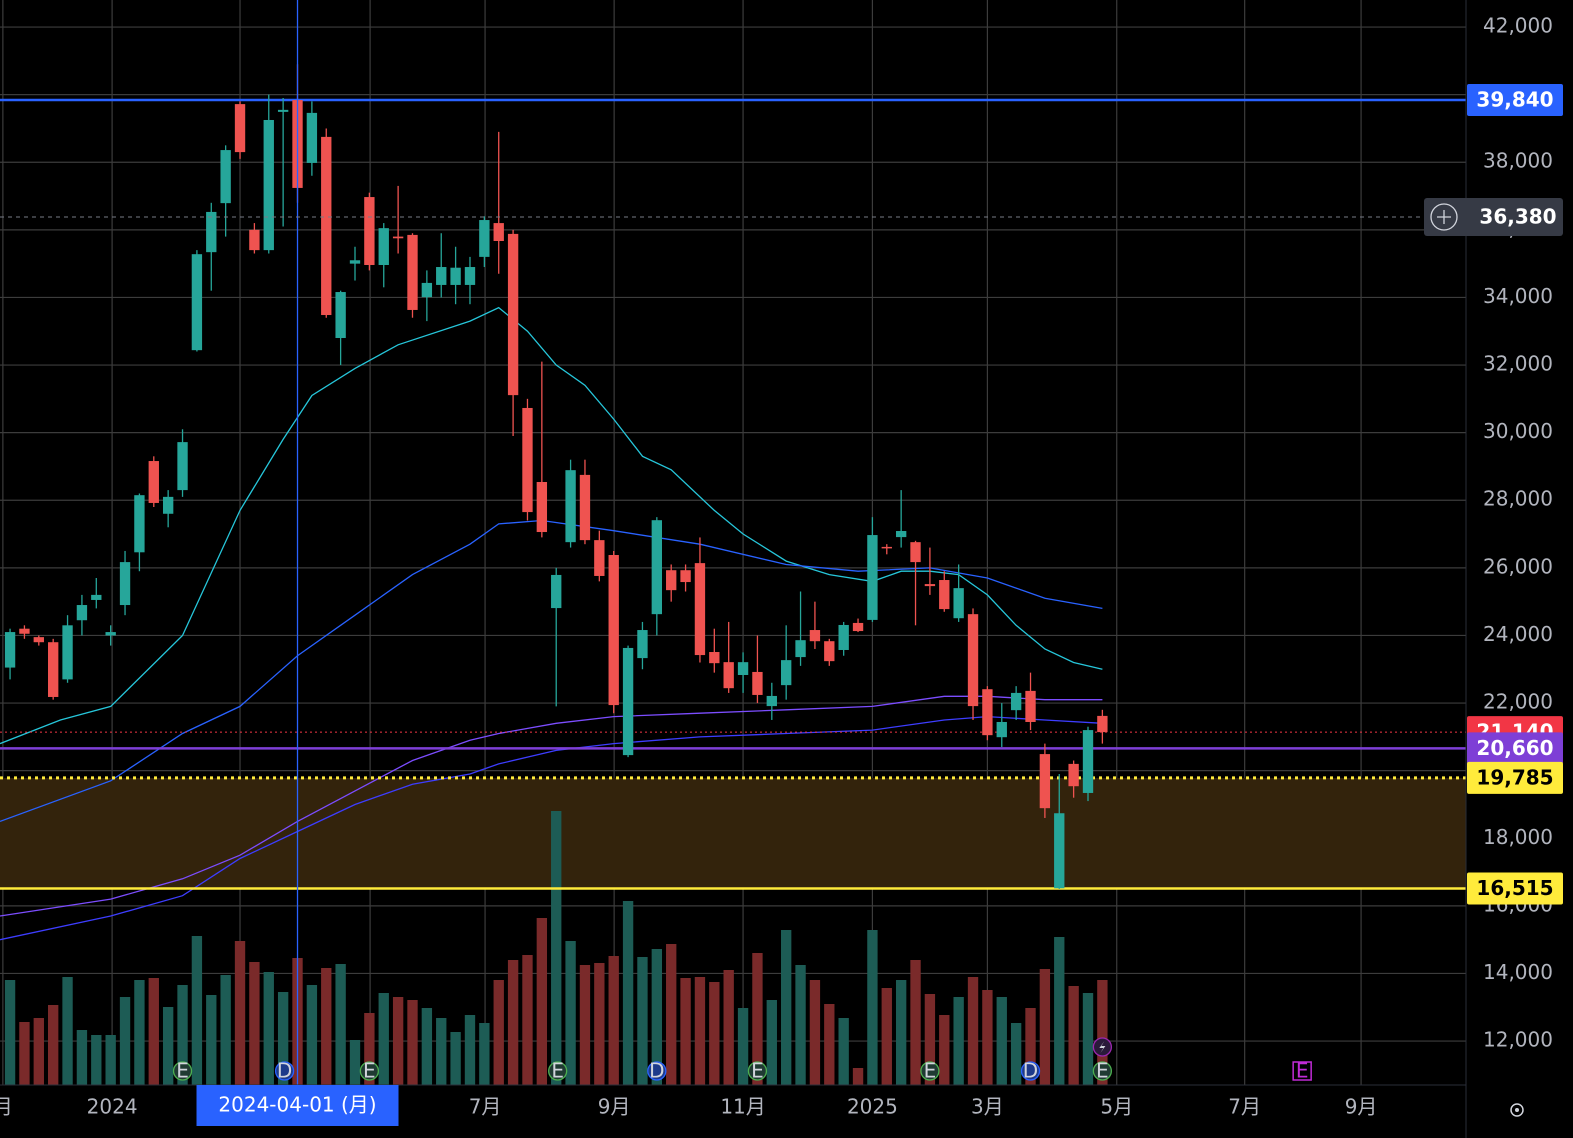  What do you see at coordinates (1518, 431) in the screenshot?
I see `y-tick-label: 30,000` at bounding box center [1518, 431].